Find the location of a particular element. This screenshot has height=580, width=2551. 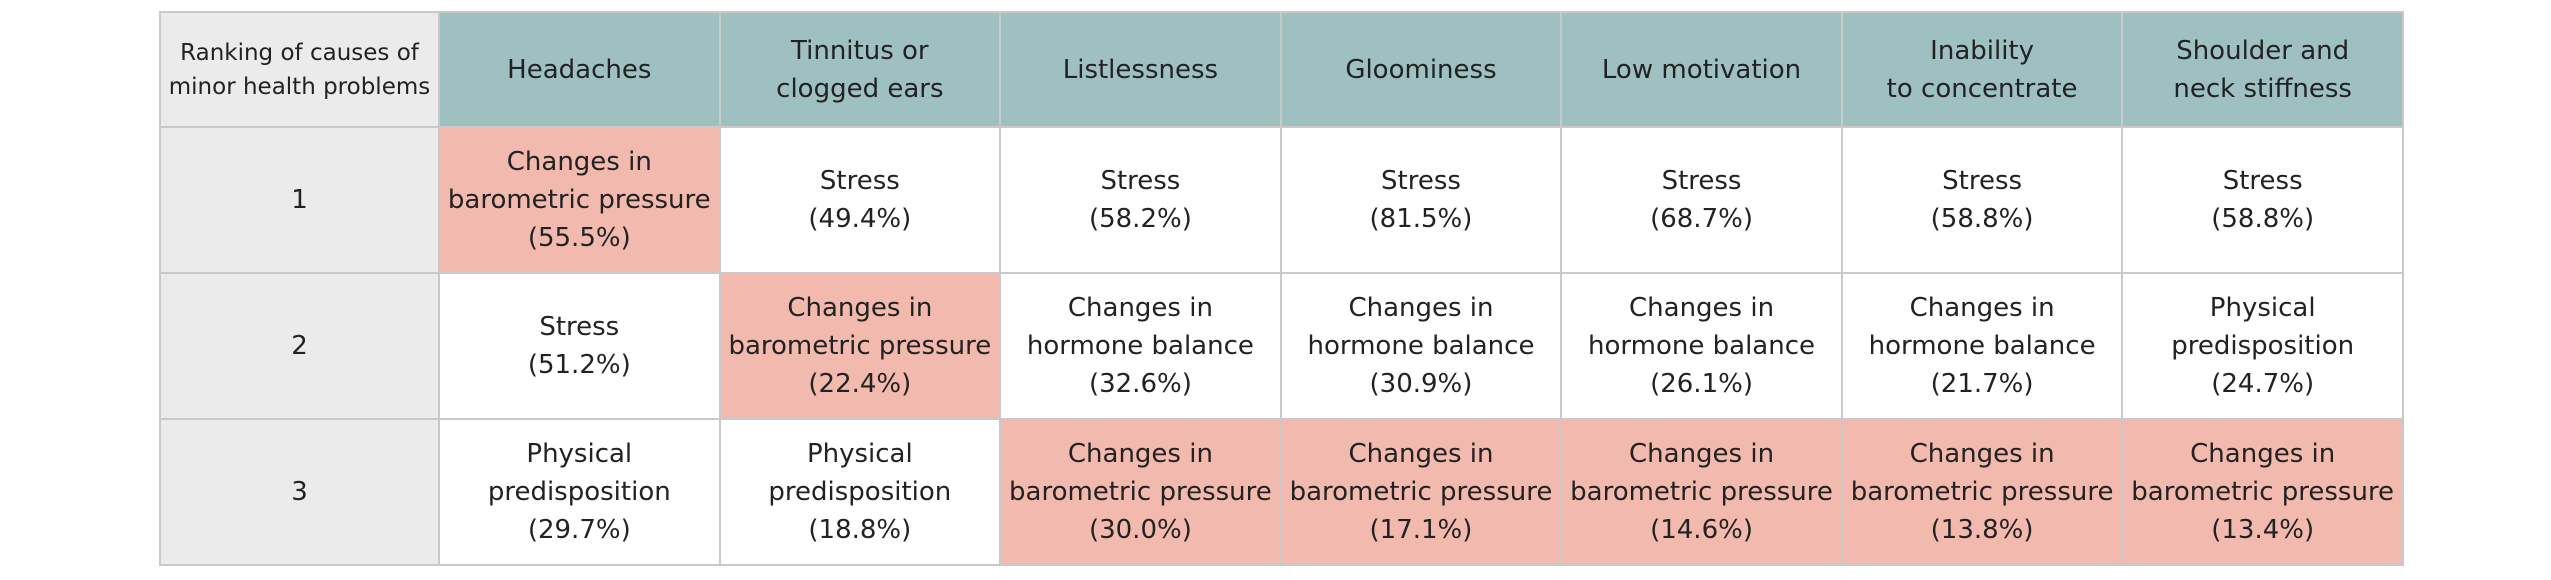

column-header: Inability to concentrate is located at coordinates (1982, 69).